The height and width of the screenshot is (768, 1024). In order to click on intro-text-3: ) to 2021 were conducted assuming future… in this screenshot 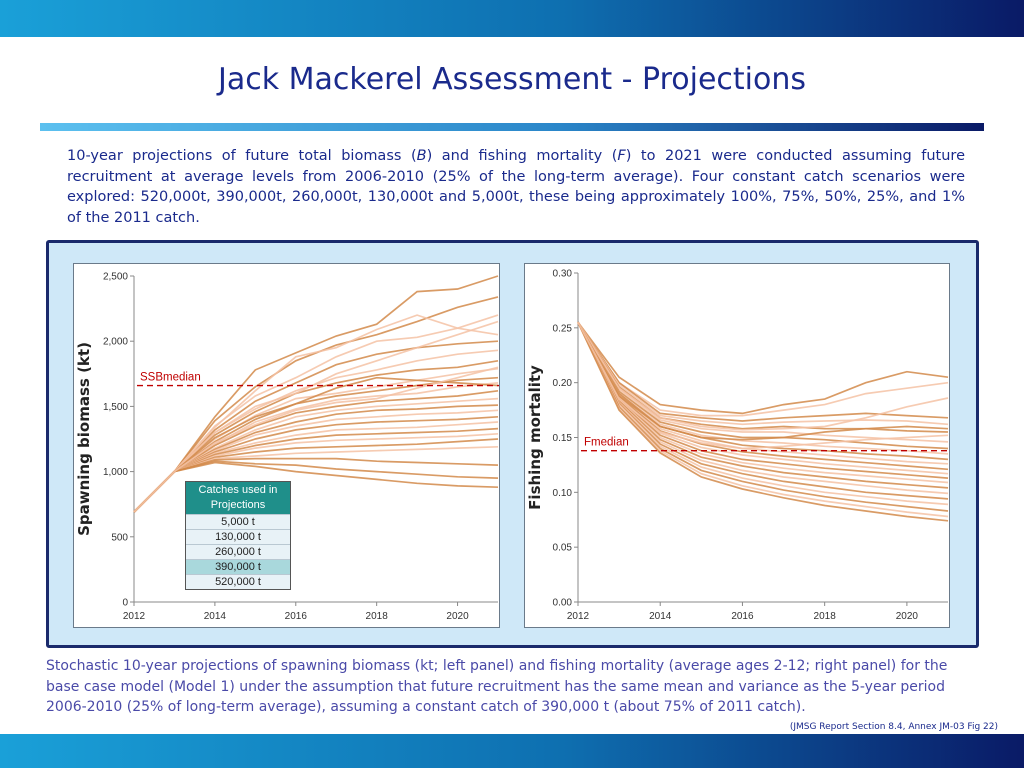, I will do `click(516, 187)`.